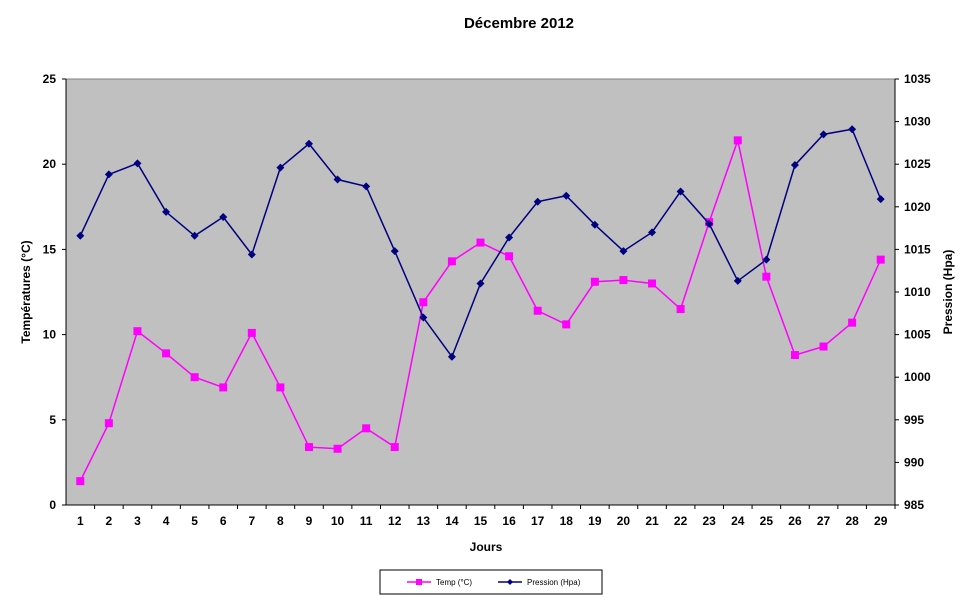 The height and width of the screenshot is (602, 966). What do you see at coordinates (223, 521) in the screenshot?
I see `x-tick-label: 6` at bounding box center [223, 521].